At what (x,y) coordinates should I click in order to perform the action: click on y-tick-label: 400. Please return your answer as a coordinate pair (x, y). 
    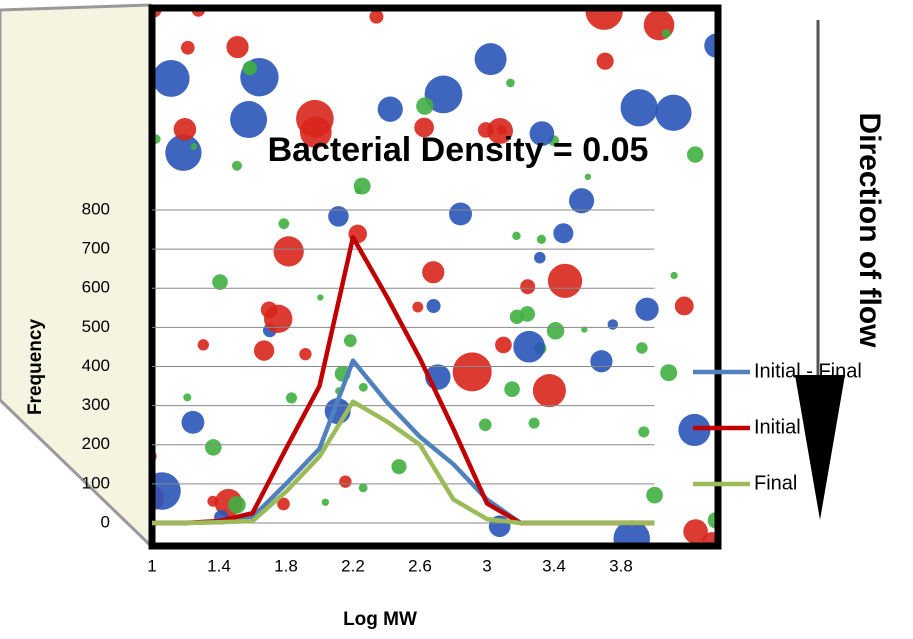
    Looking at the image, I should click on (96, 365).